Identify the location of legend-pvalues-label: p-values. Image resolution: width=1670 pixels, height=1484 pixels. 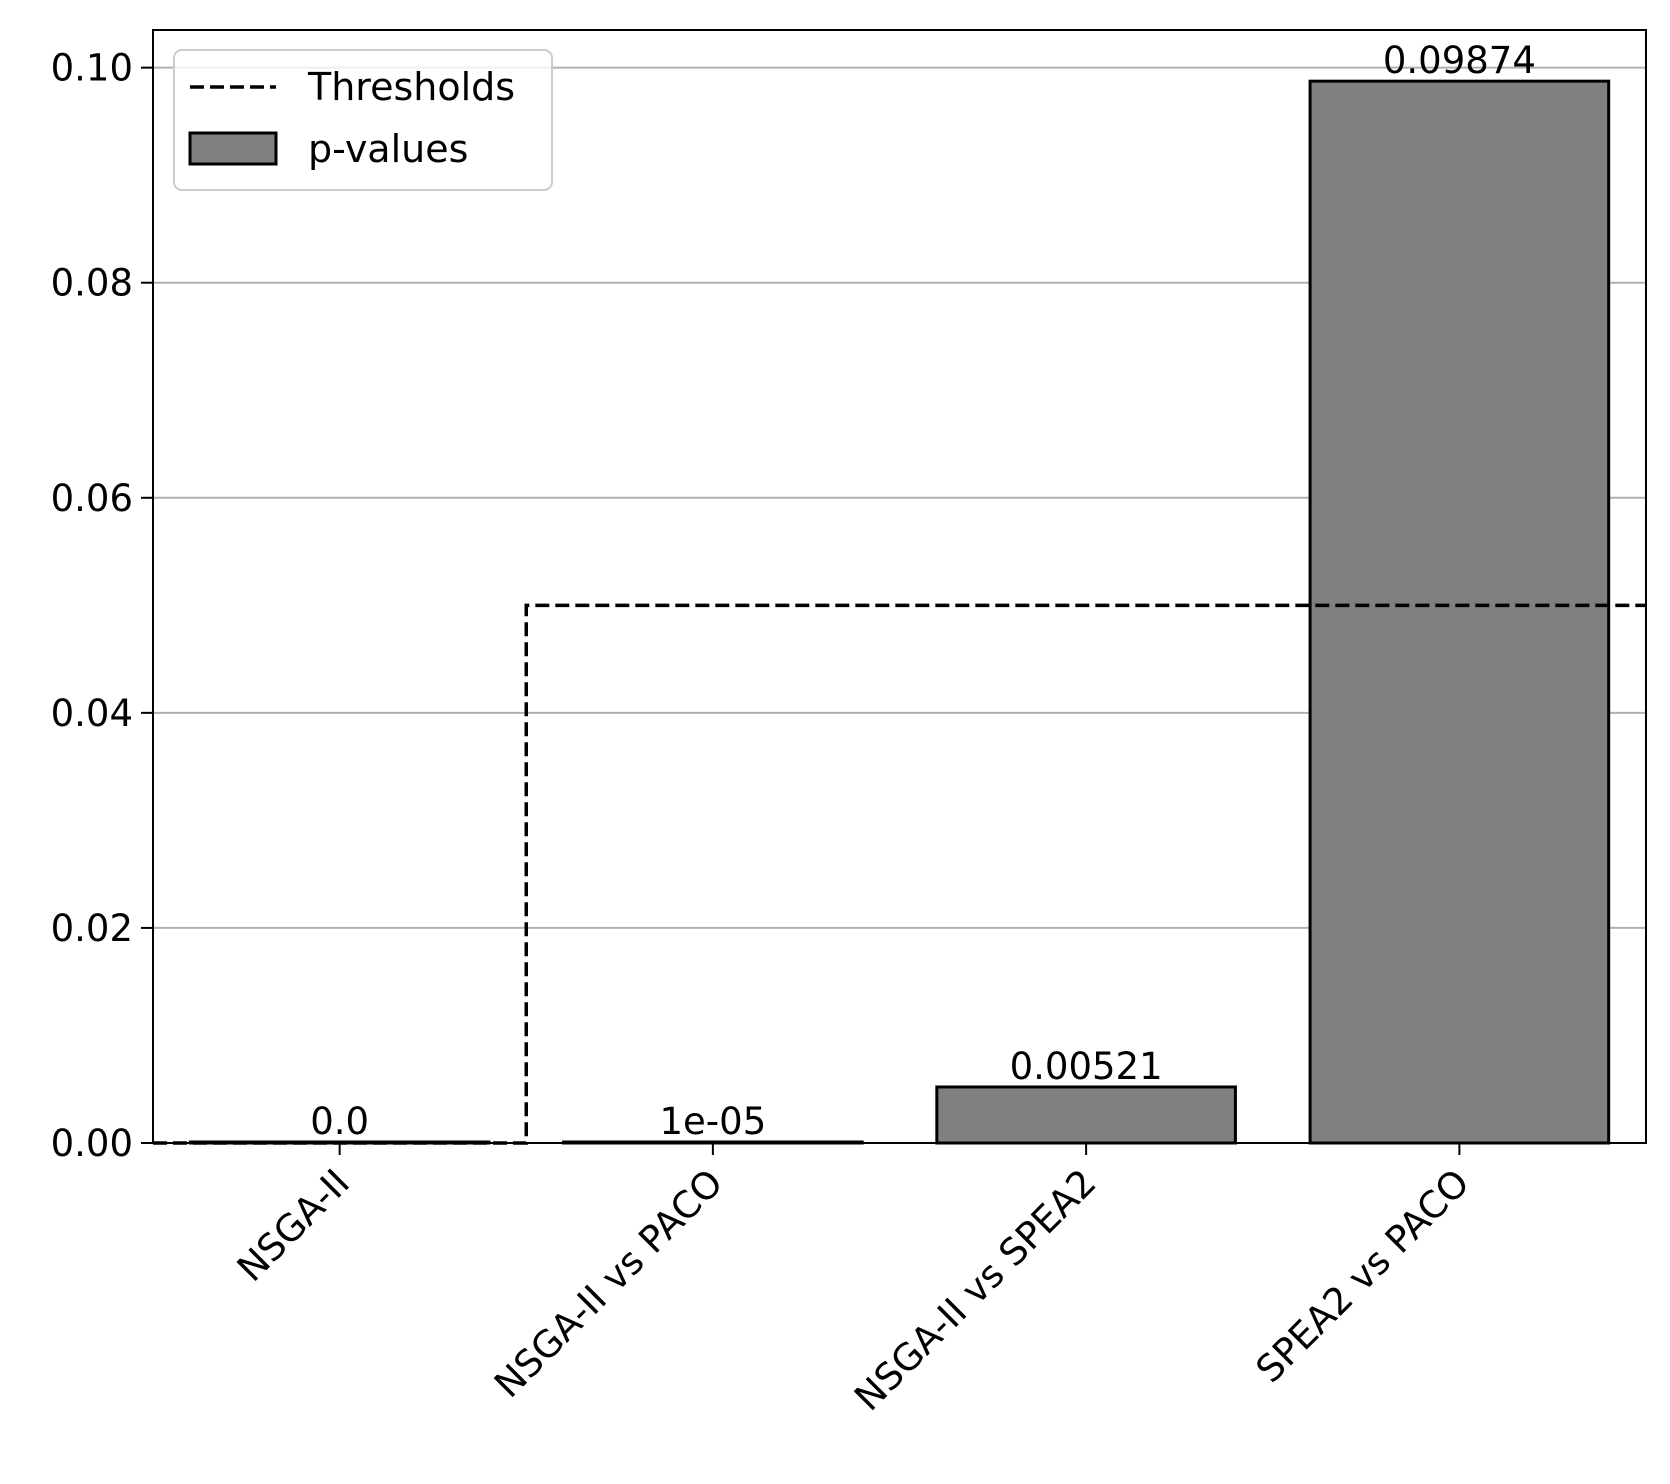
(388, 149).